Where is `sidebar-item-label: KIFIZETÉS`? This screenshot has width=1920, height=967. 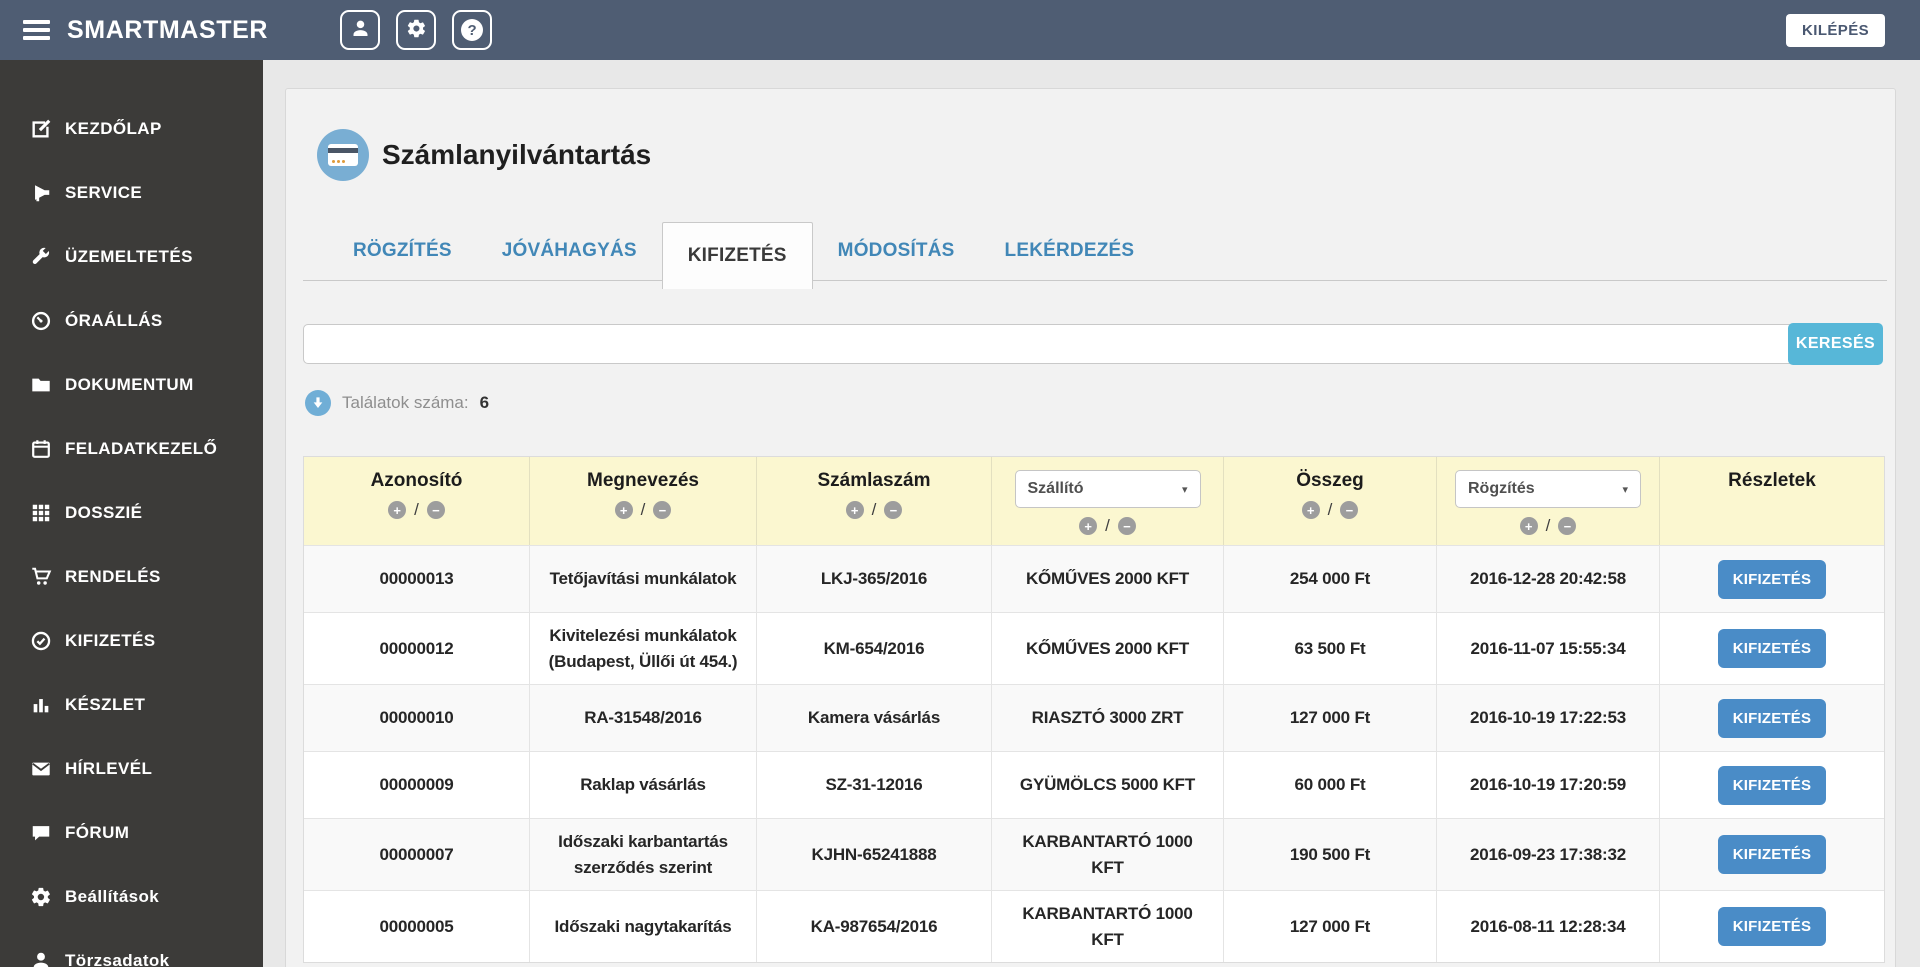
sidebar-item-label: KIFIZETÉS is located at coordinates (110, 640).